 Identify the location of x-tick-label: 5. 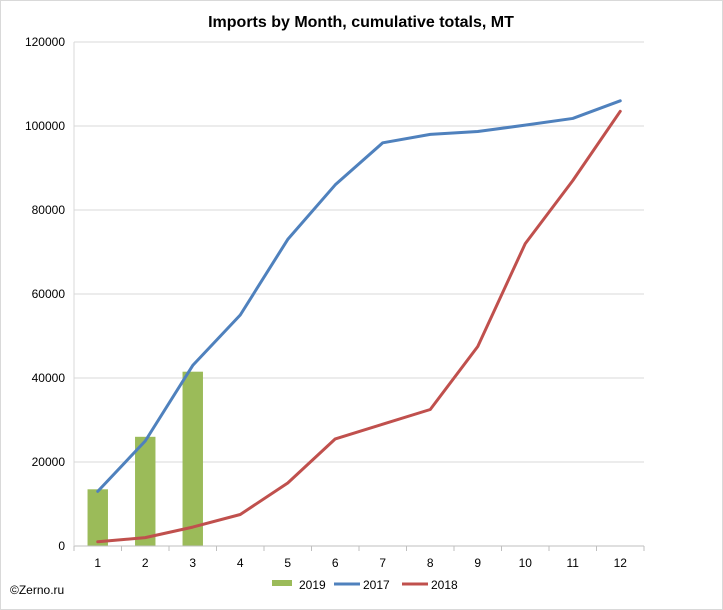
(287, 563).